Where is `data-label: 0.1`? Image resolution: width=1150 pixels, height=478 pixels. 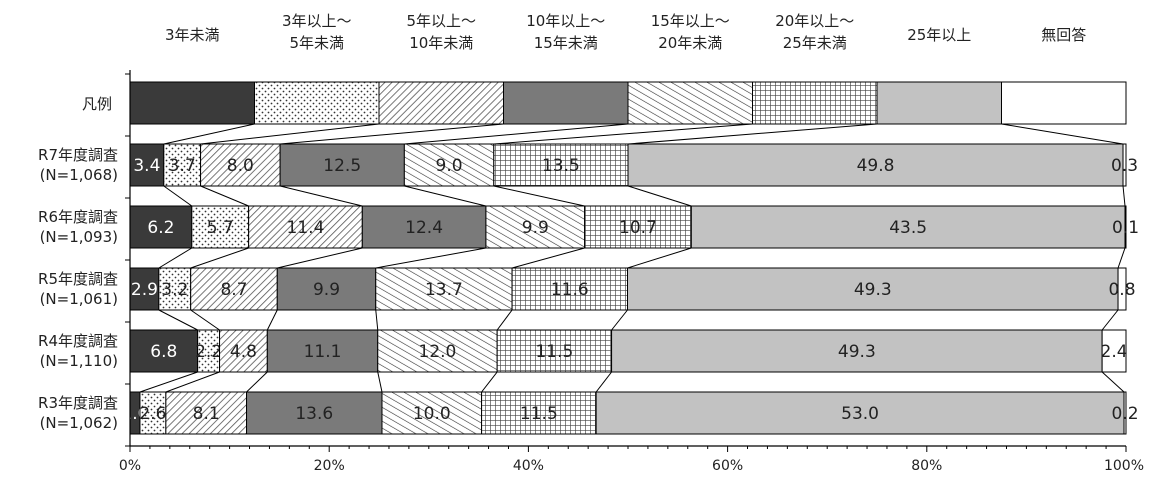
data-label: 0.1 is located at coordinates (1125, 228).